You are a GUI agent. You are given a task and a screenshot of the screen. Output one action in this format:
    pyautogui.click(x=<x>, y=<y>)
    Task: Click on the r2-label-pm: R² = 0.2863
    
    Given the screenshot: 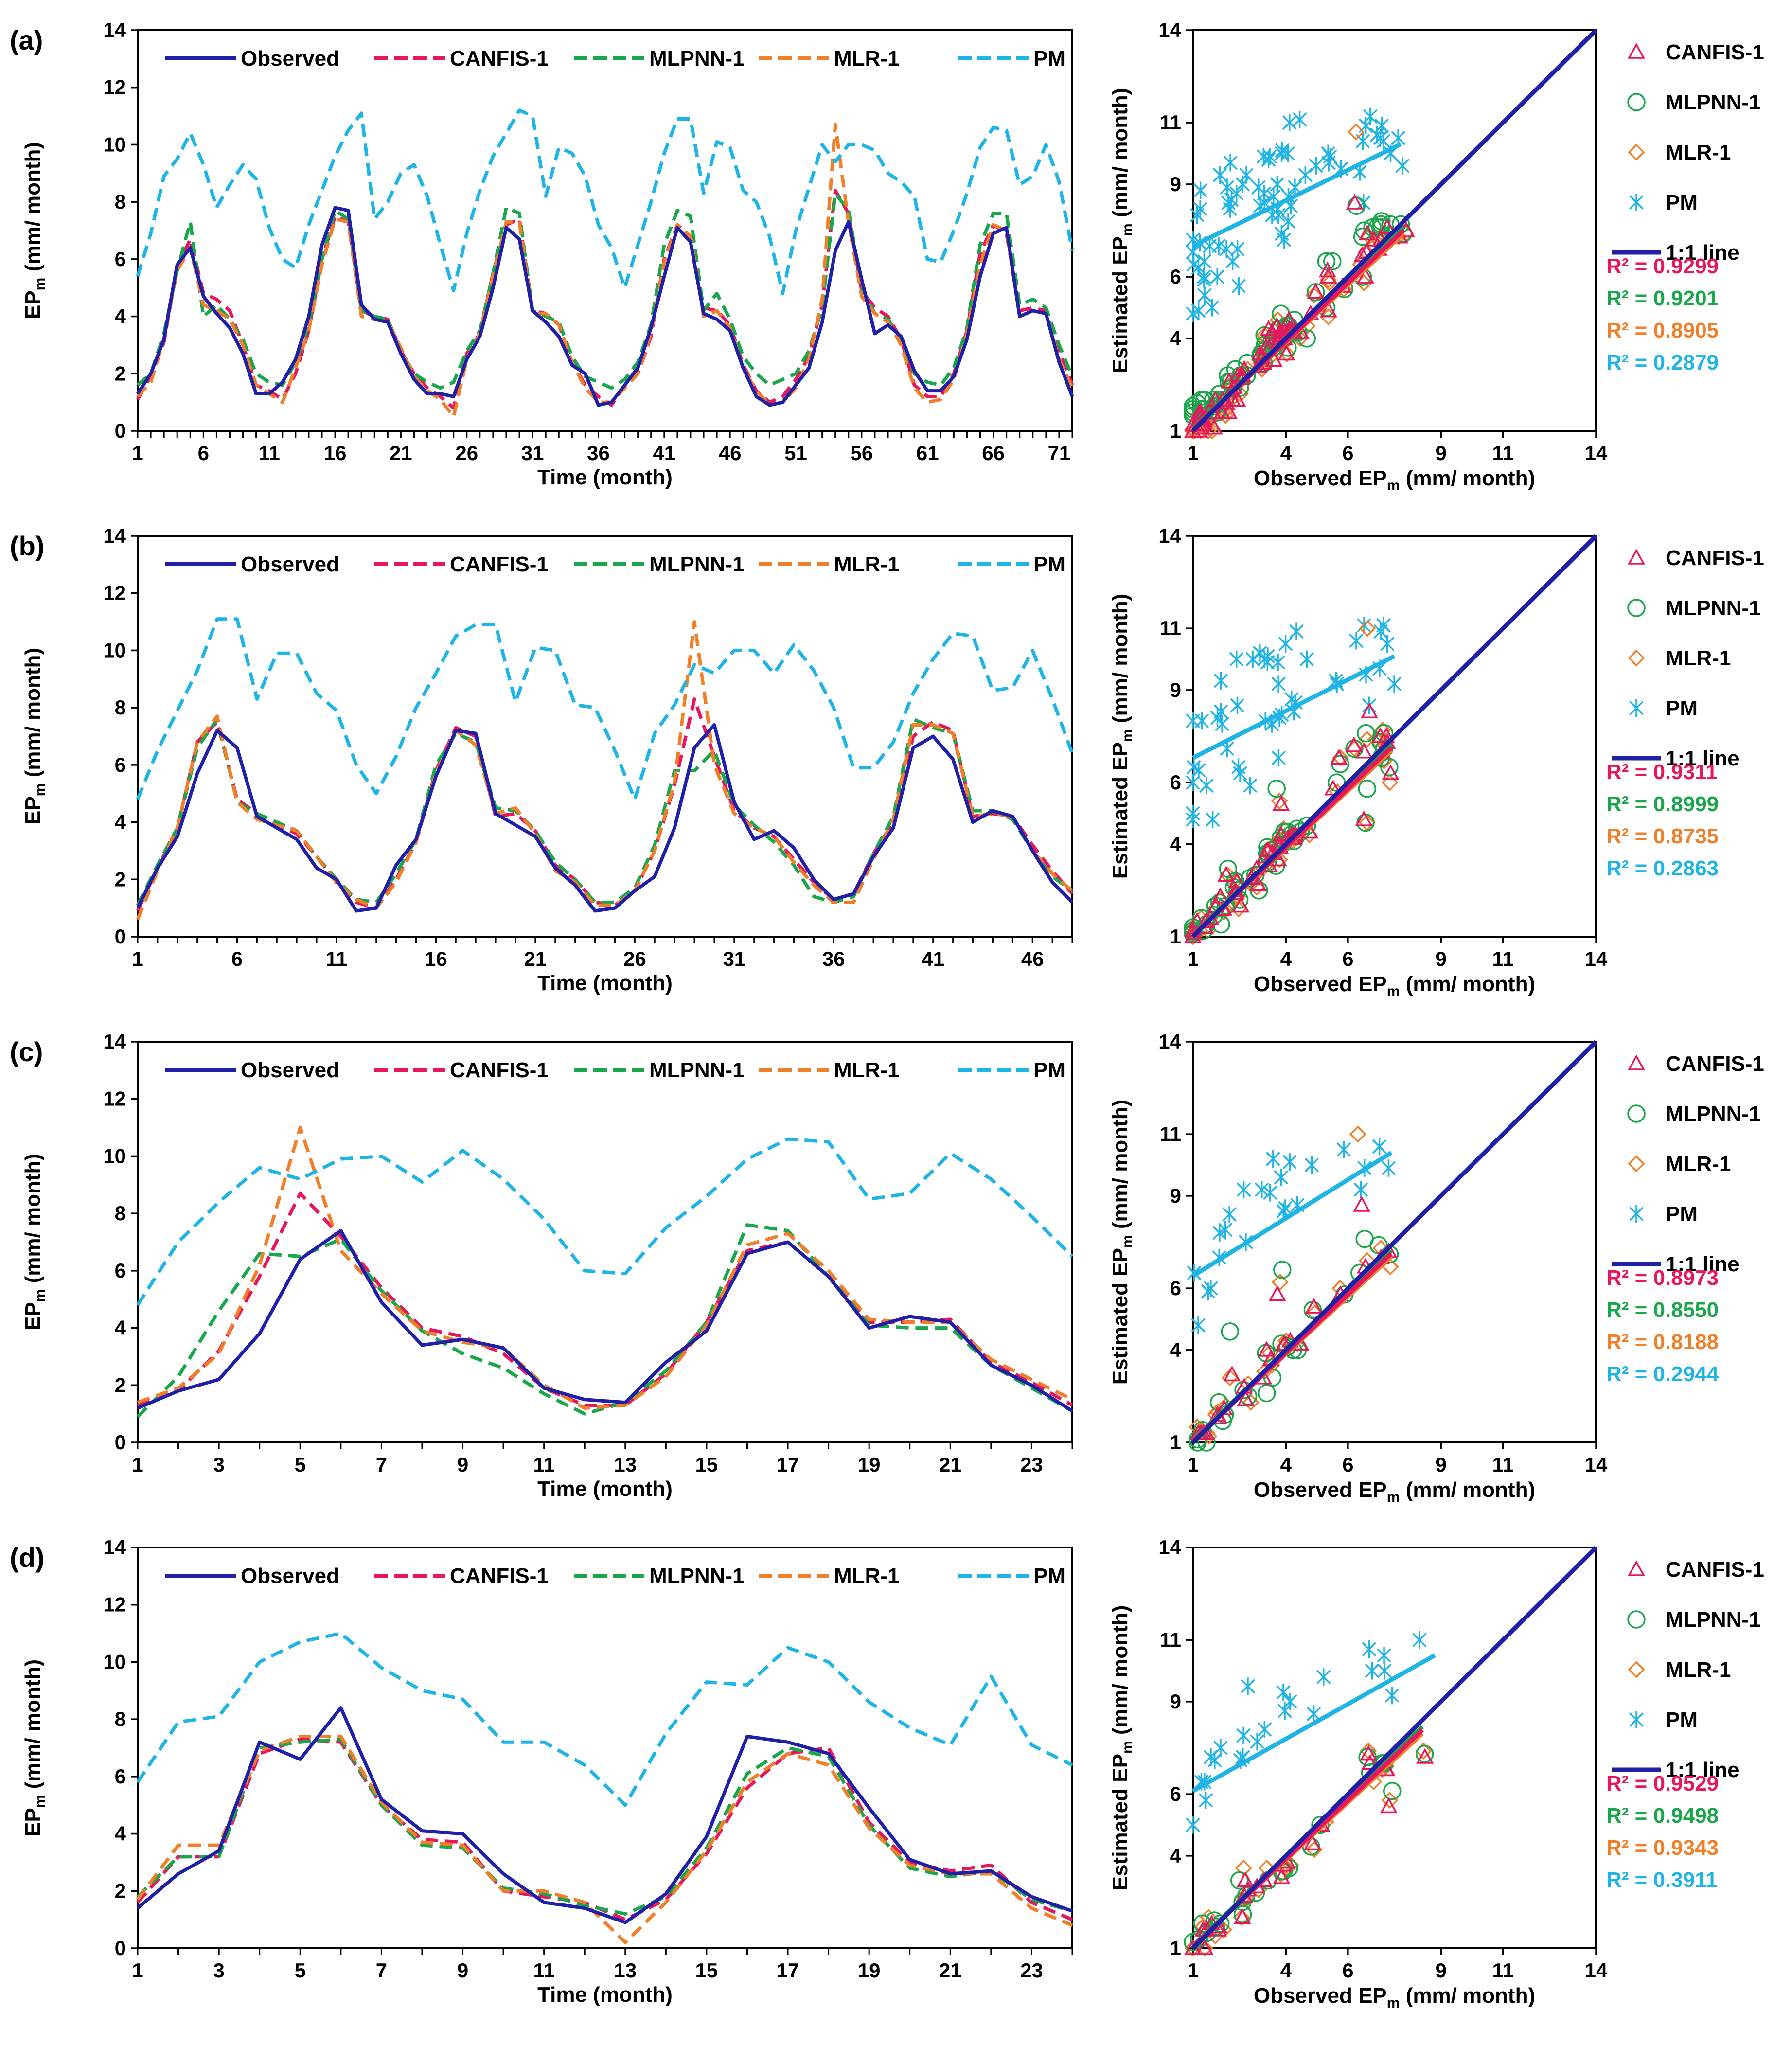 What is the action you would take?
    pyautogui.click(x=1662, y=868)
    